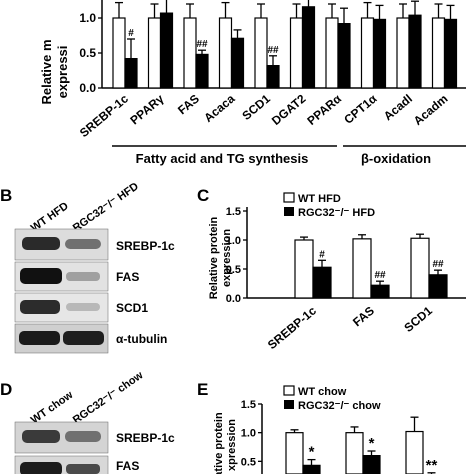 The image size is (474, 474). What do you see at coordinates (285, 44) in the screenshot?
I see `panel-a-bars: #####` at bounding box center [285, 44].